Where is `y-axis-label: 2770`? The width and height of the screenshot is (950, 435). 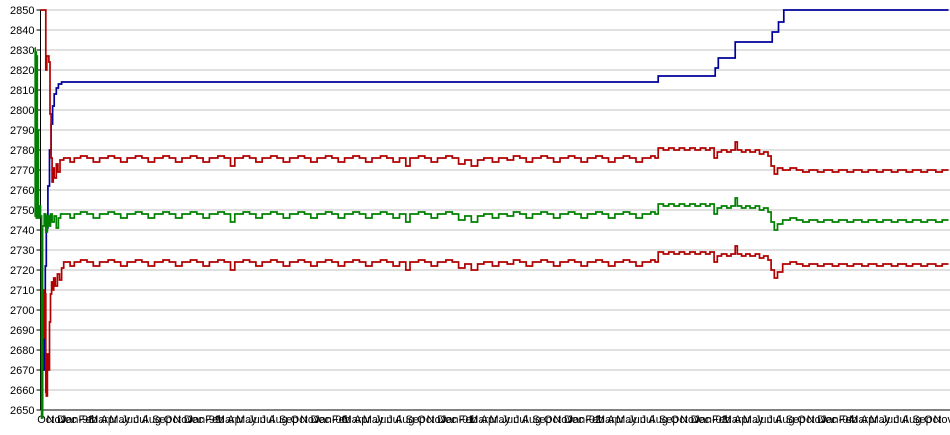
y-axis-label: 2770 is located at coordinates (22, 171).